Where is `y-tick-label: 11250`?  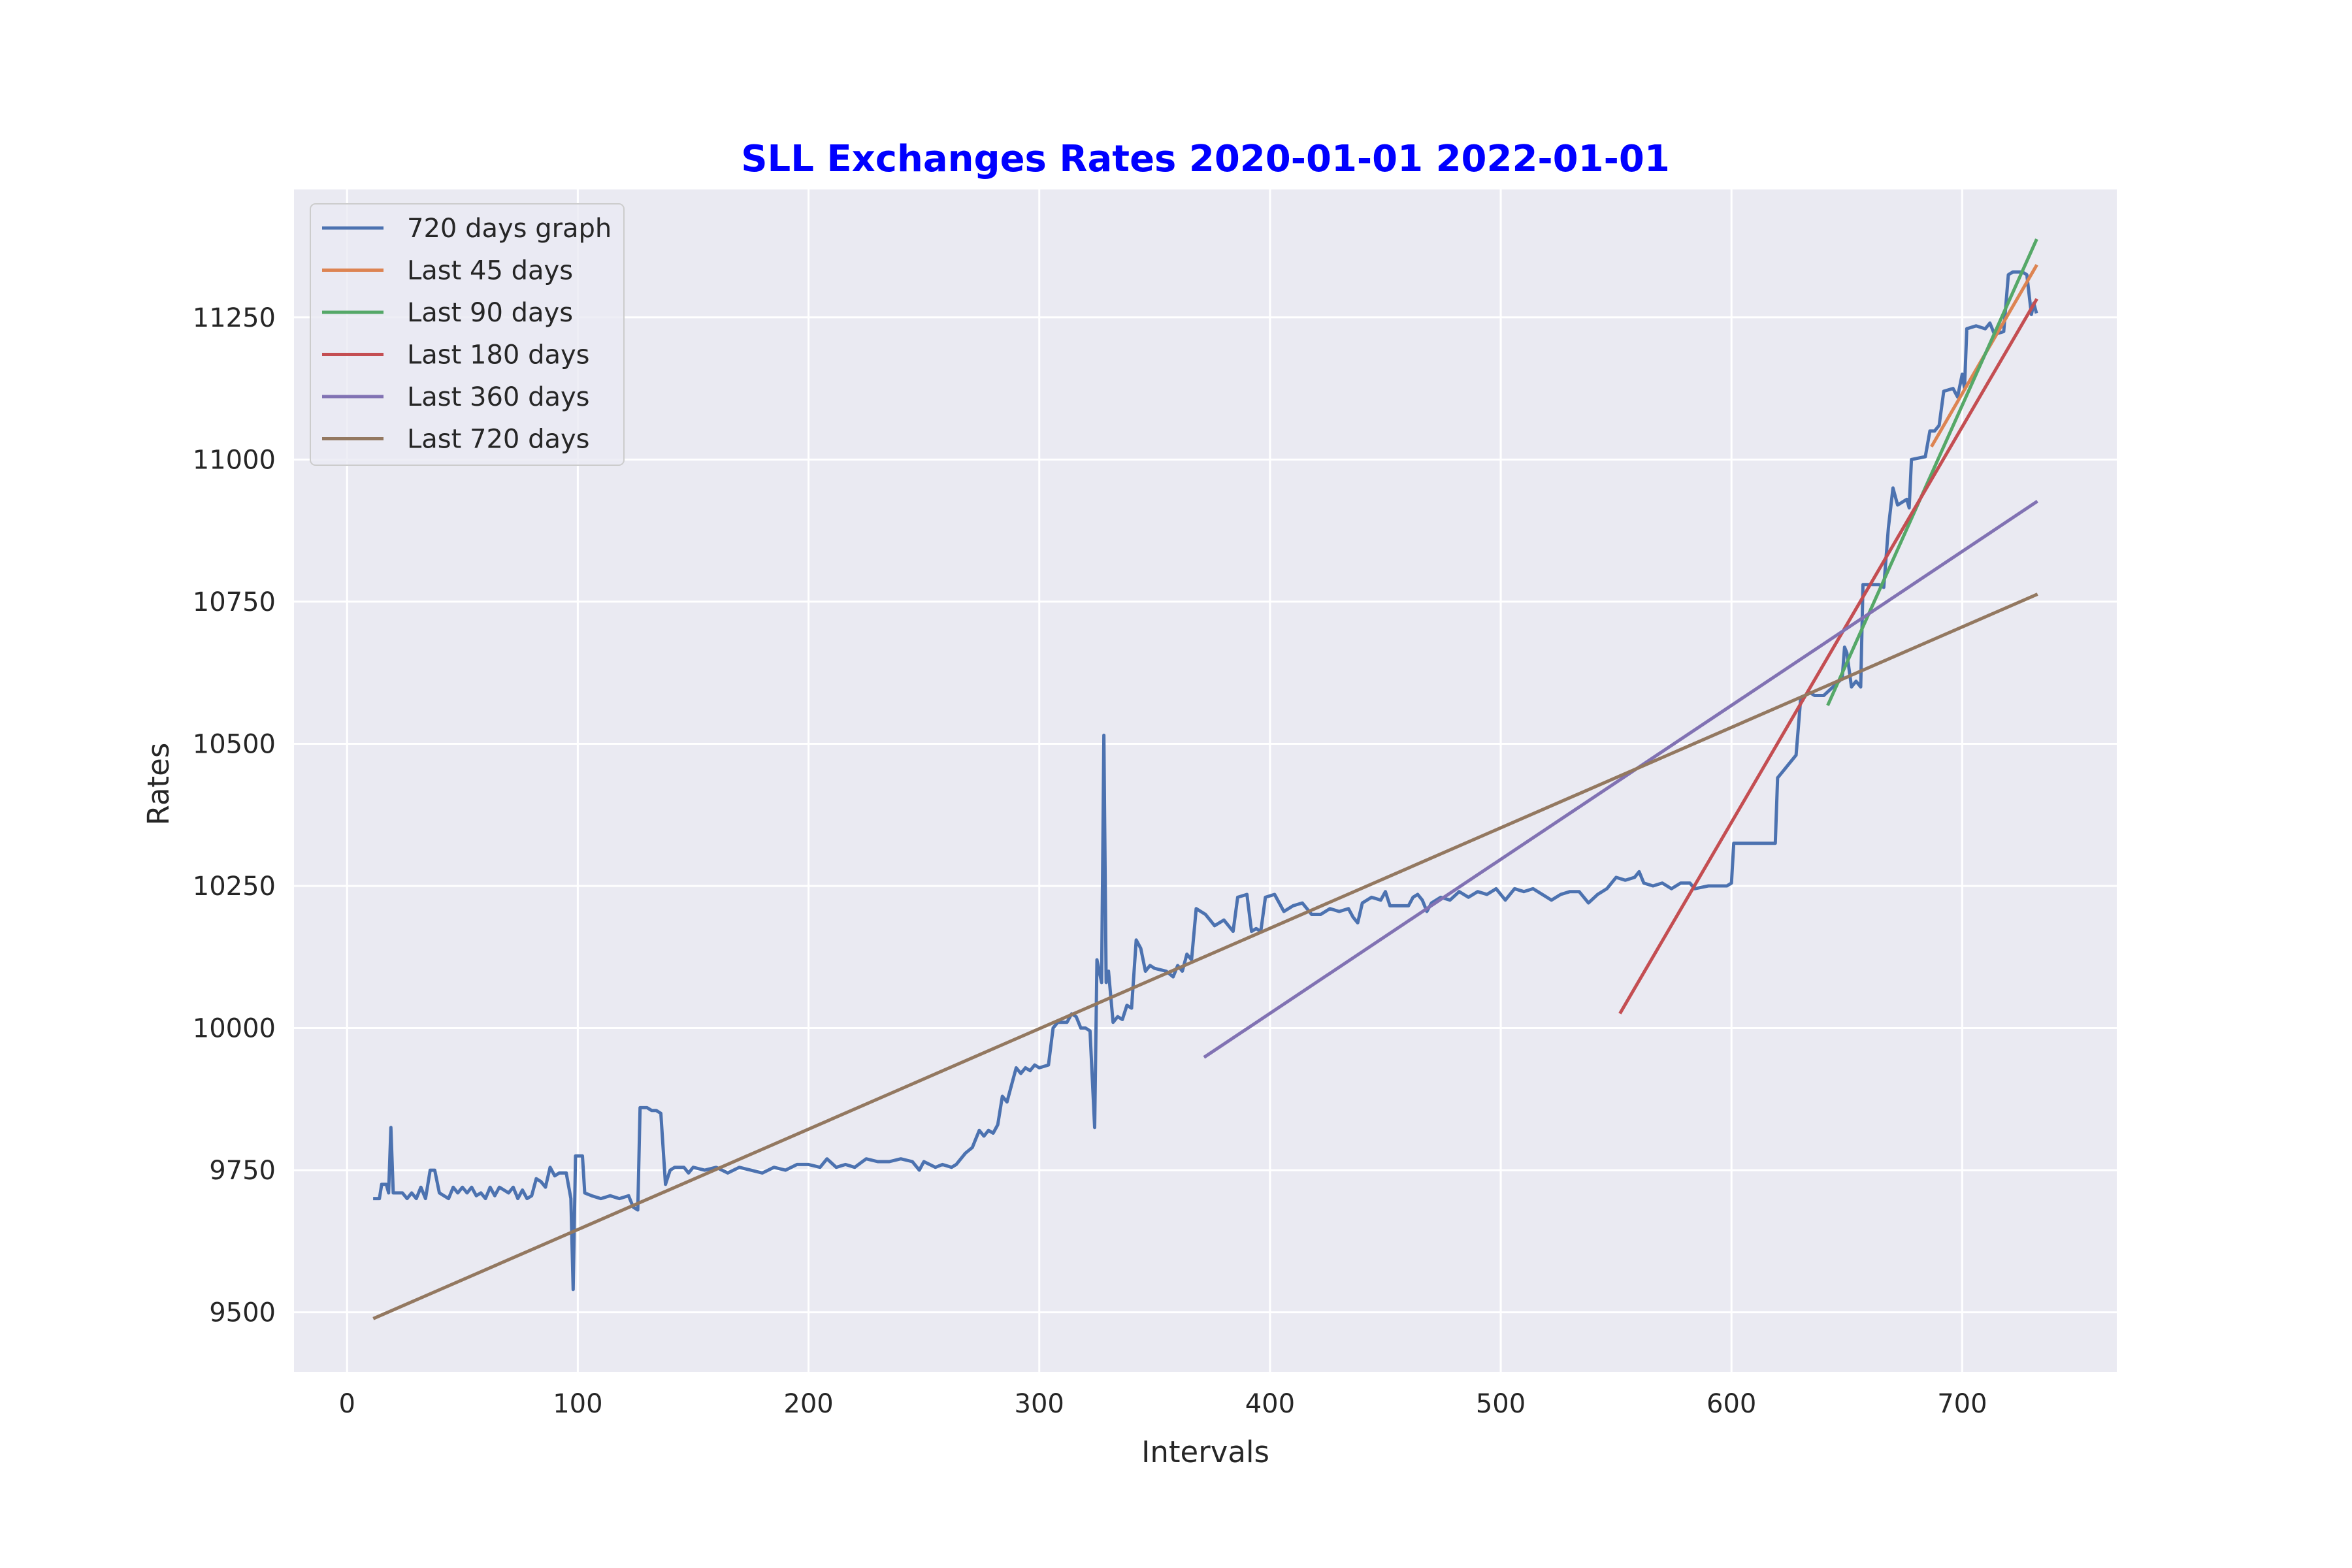 y-tick-label: 11250 is located at coordinates (234, 318).